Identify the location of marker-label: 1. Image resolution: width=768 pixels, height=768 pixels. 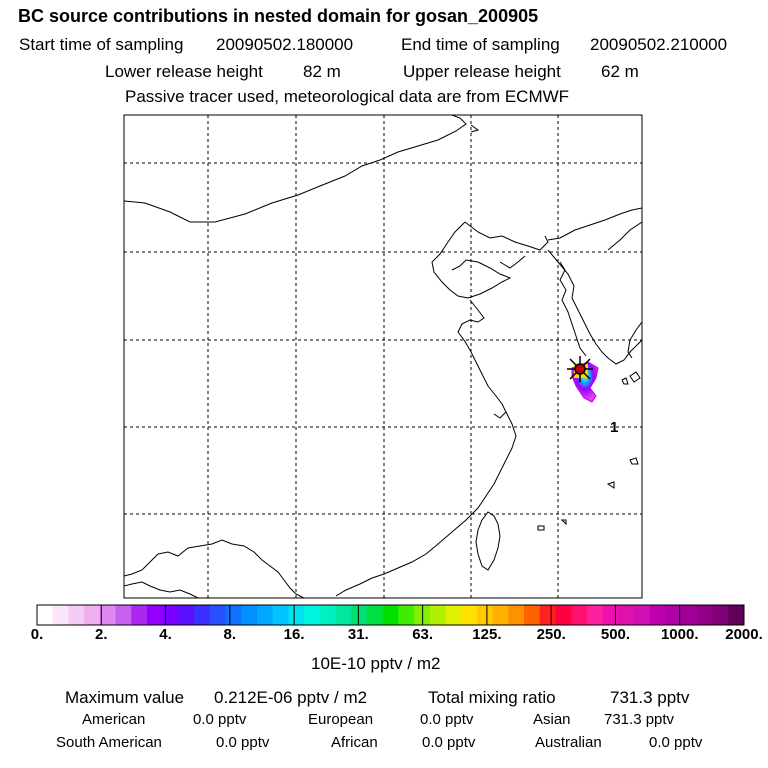
(614, 427).